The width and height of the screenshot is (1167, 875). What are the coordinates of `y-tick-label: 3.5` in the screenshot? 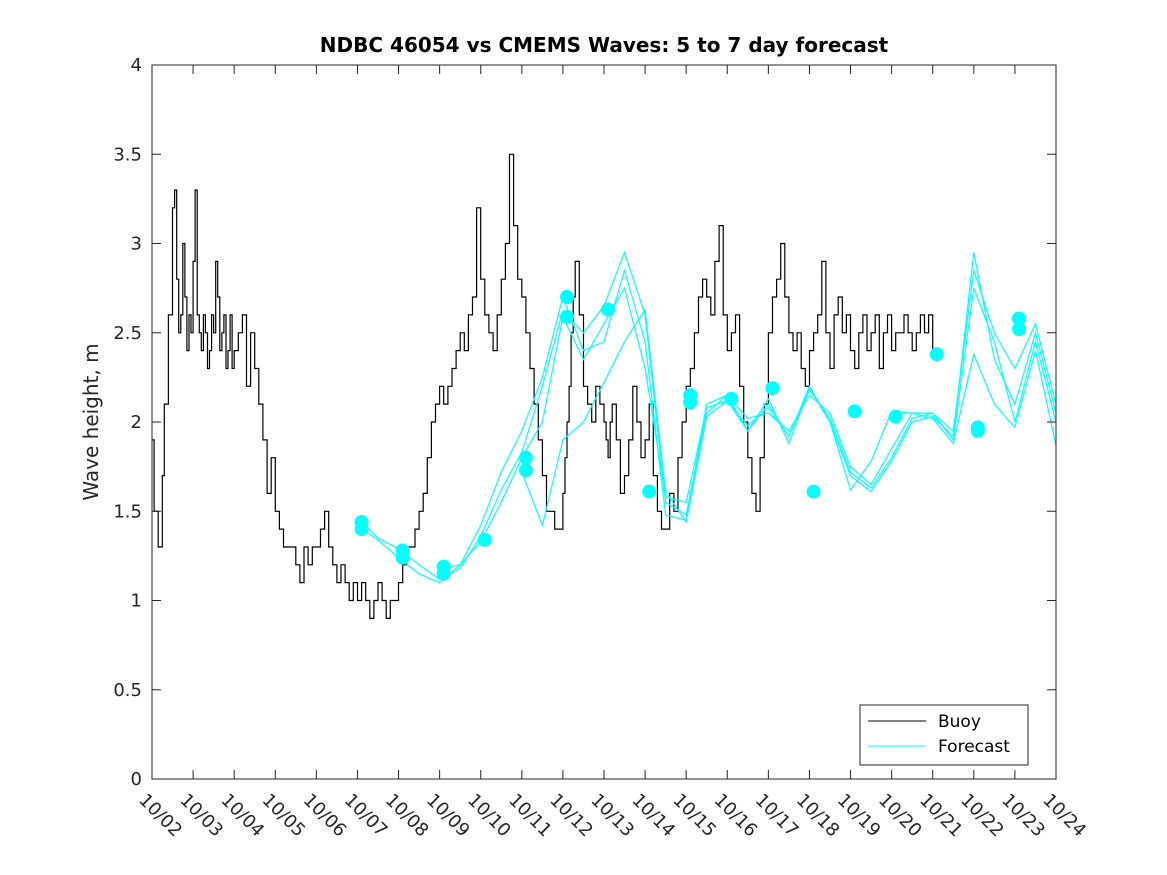 It's located at (127, 154).